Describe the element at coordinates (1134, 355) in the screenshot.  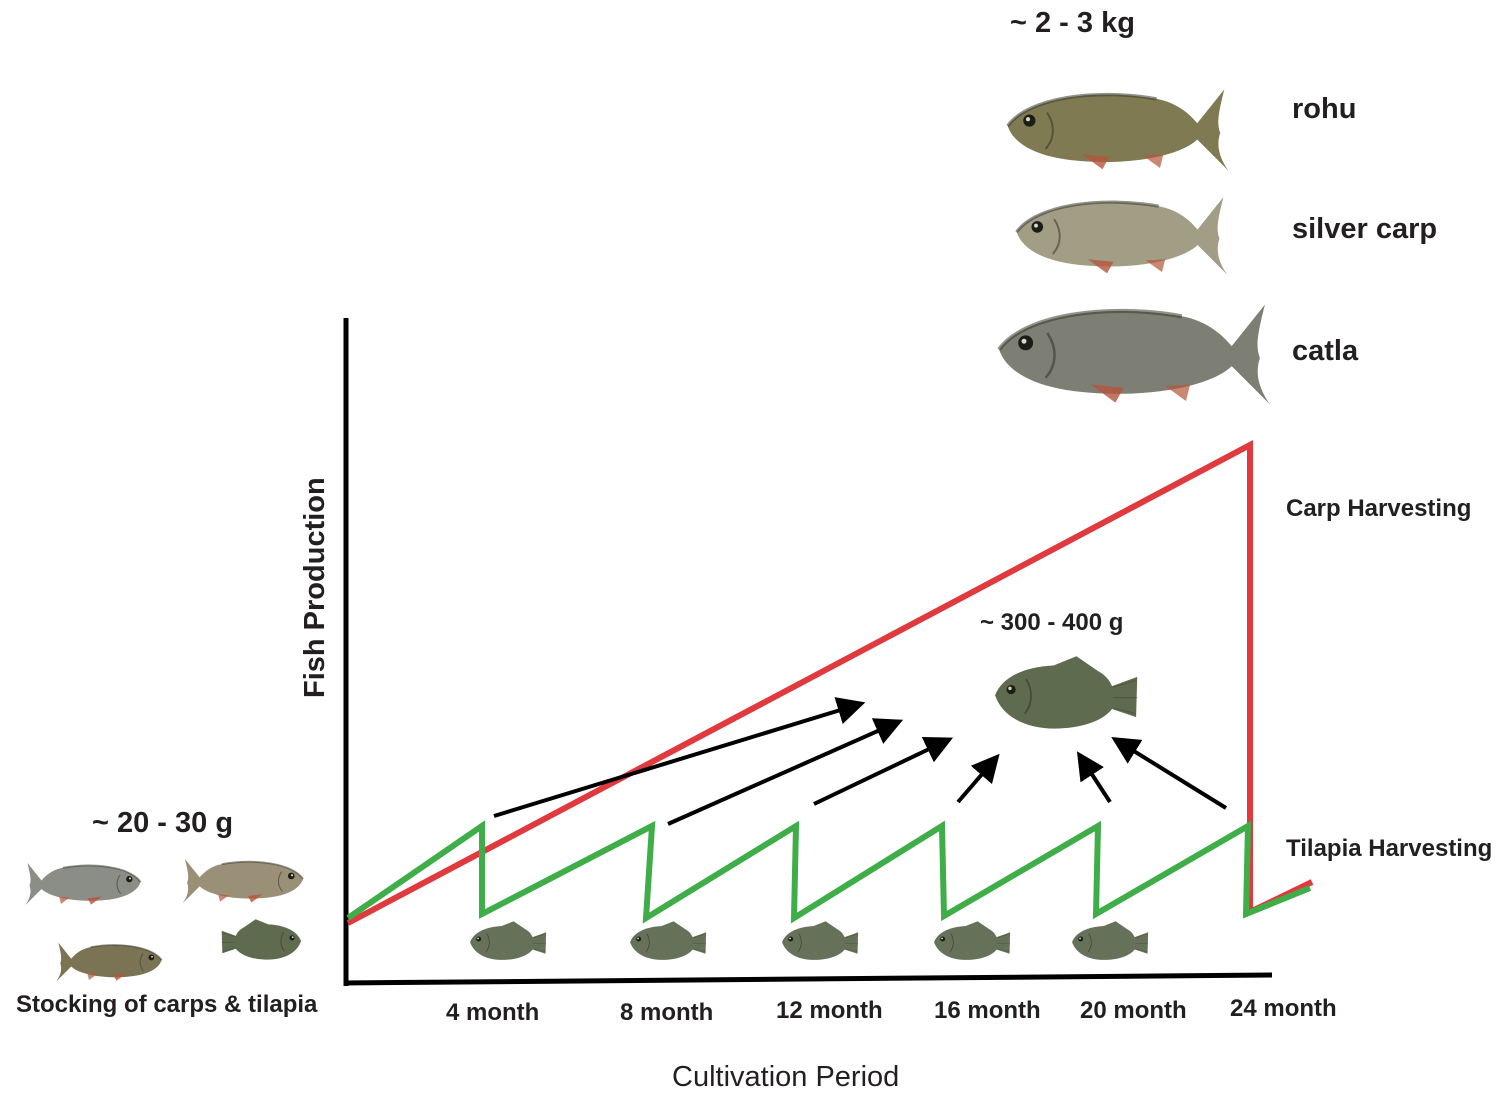
I see `fish-catla-icon` at that location.